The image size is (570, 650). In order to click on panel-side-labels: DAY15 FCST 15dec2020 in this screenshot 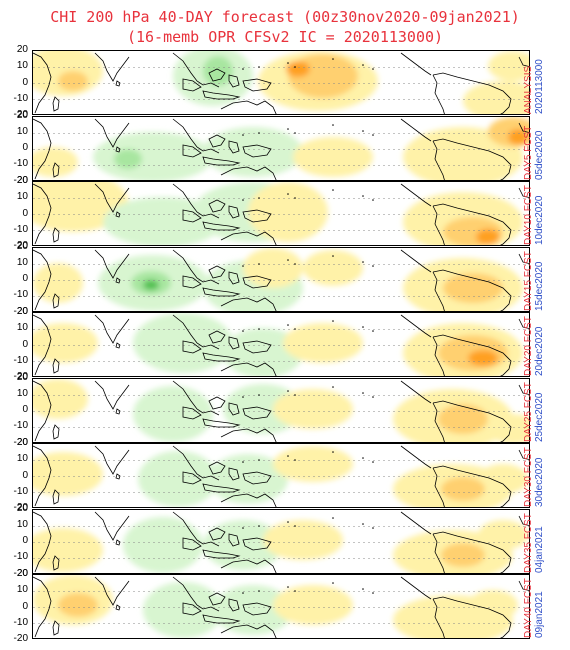, I will do `click(533, 279)`.